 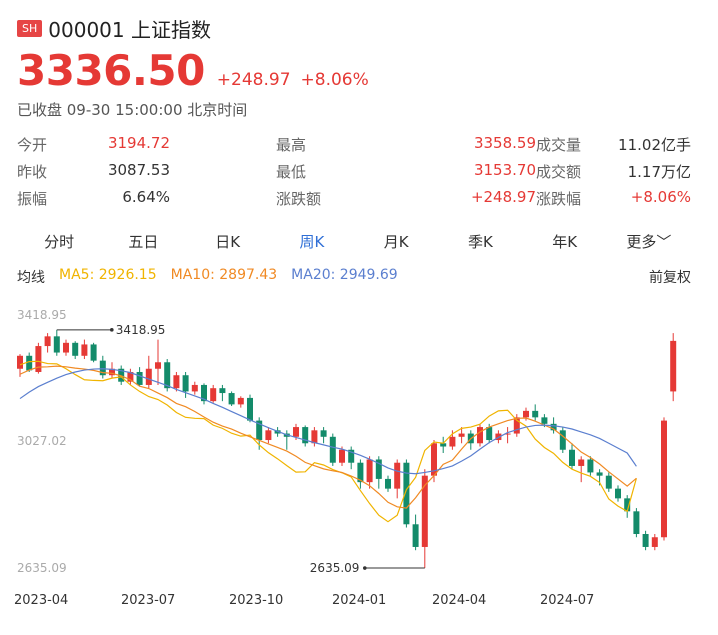 What do you see at coordinates (480, 242) in the screenshot?
I see `tab-quarterly-k: 季K` at bounding box center [480, 242].